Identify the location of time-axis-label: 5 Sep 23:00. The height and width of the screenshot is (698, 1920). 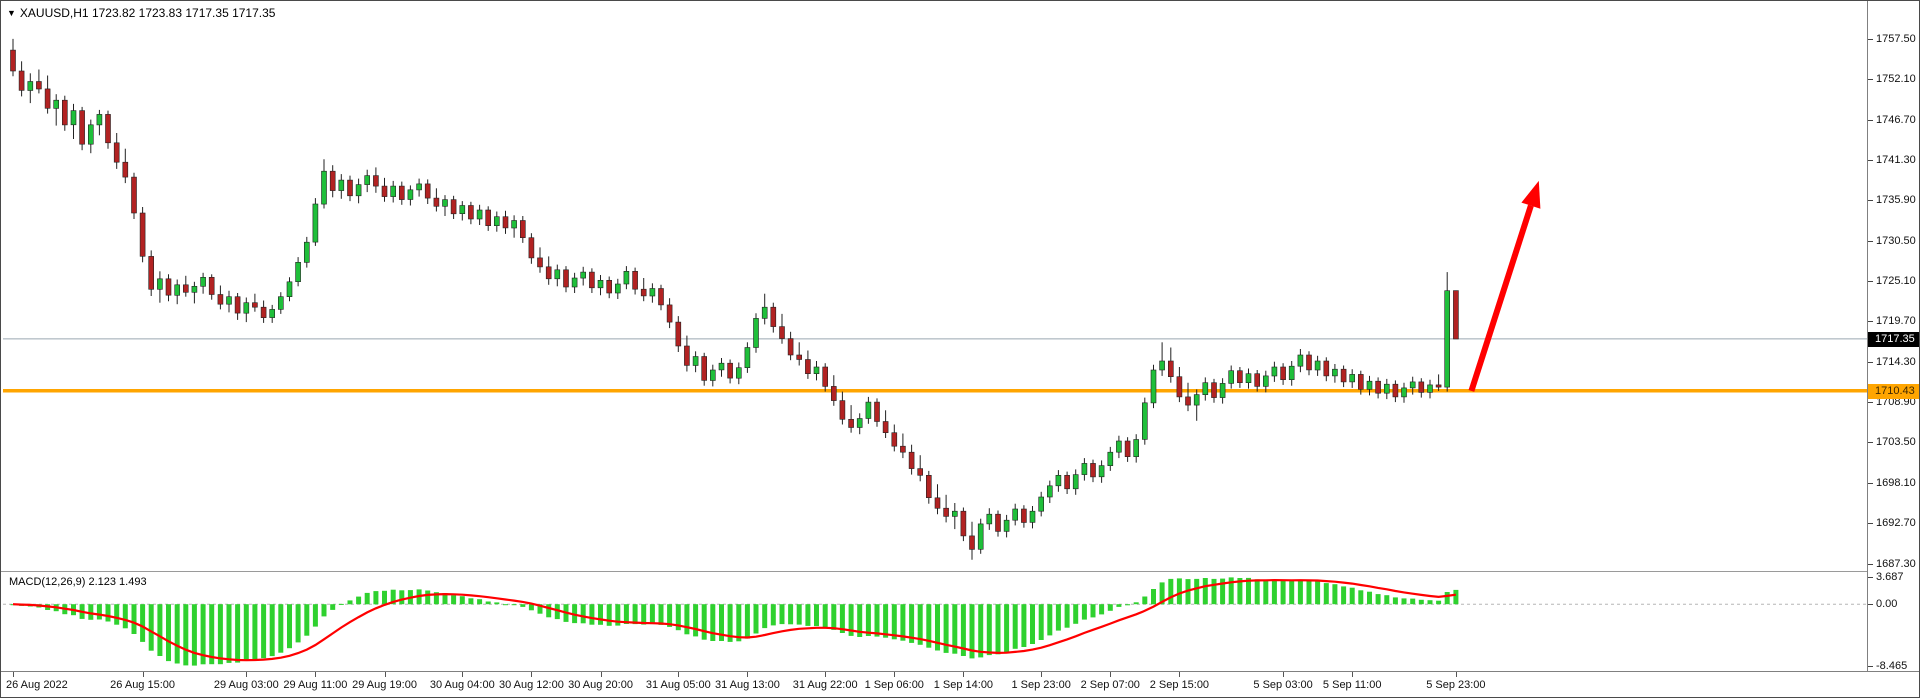
(1456, 685).